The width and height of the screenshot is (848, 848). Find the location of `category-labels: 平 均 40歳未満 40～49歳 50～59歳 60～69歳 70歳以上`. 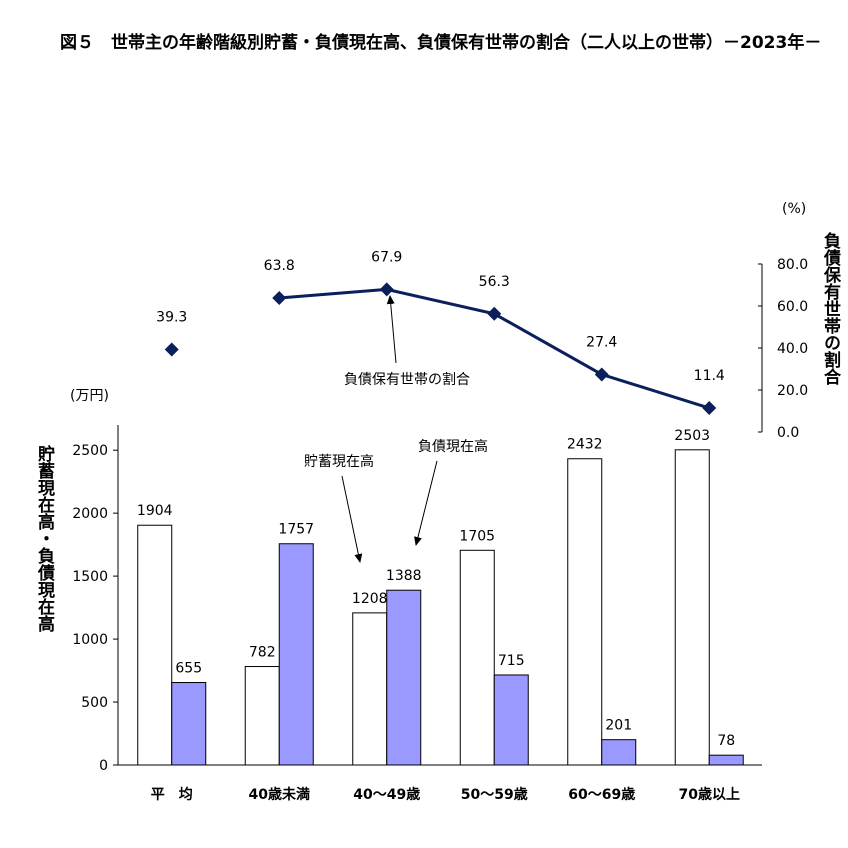

category-labels: 平 均 40歳未満 40～49歳 50～59歳 60～69歳 70歳以上 is located at coordinates (445, 794).